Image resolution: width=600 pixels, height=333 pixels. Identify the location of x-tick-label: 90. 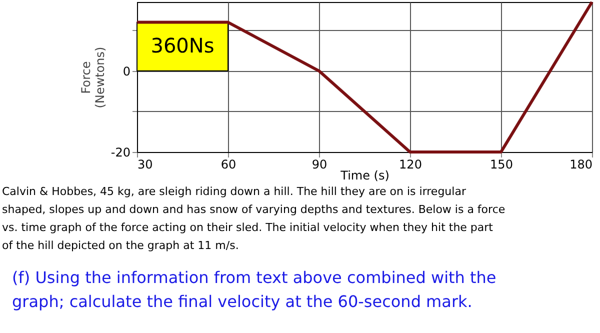
(320, 165).